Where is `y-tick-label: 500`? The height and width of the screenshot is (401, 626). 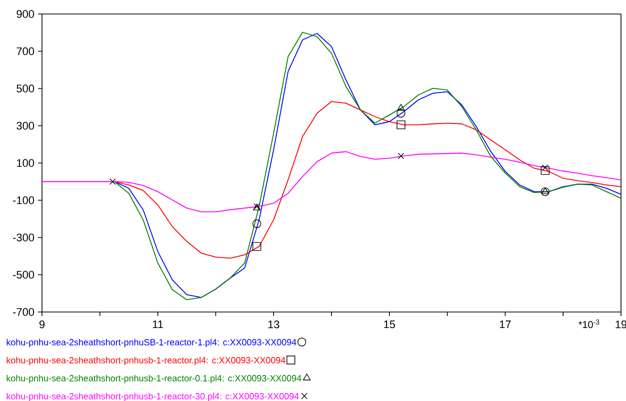 y-tick-label: 500 is located at coordinates (25, 88).